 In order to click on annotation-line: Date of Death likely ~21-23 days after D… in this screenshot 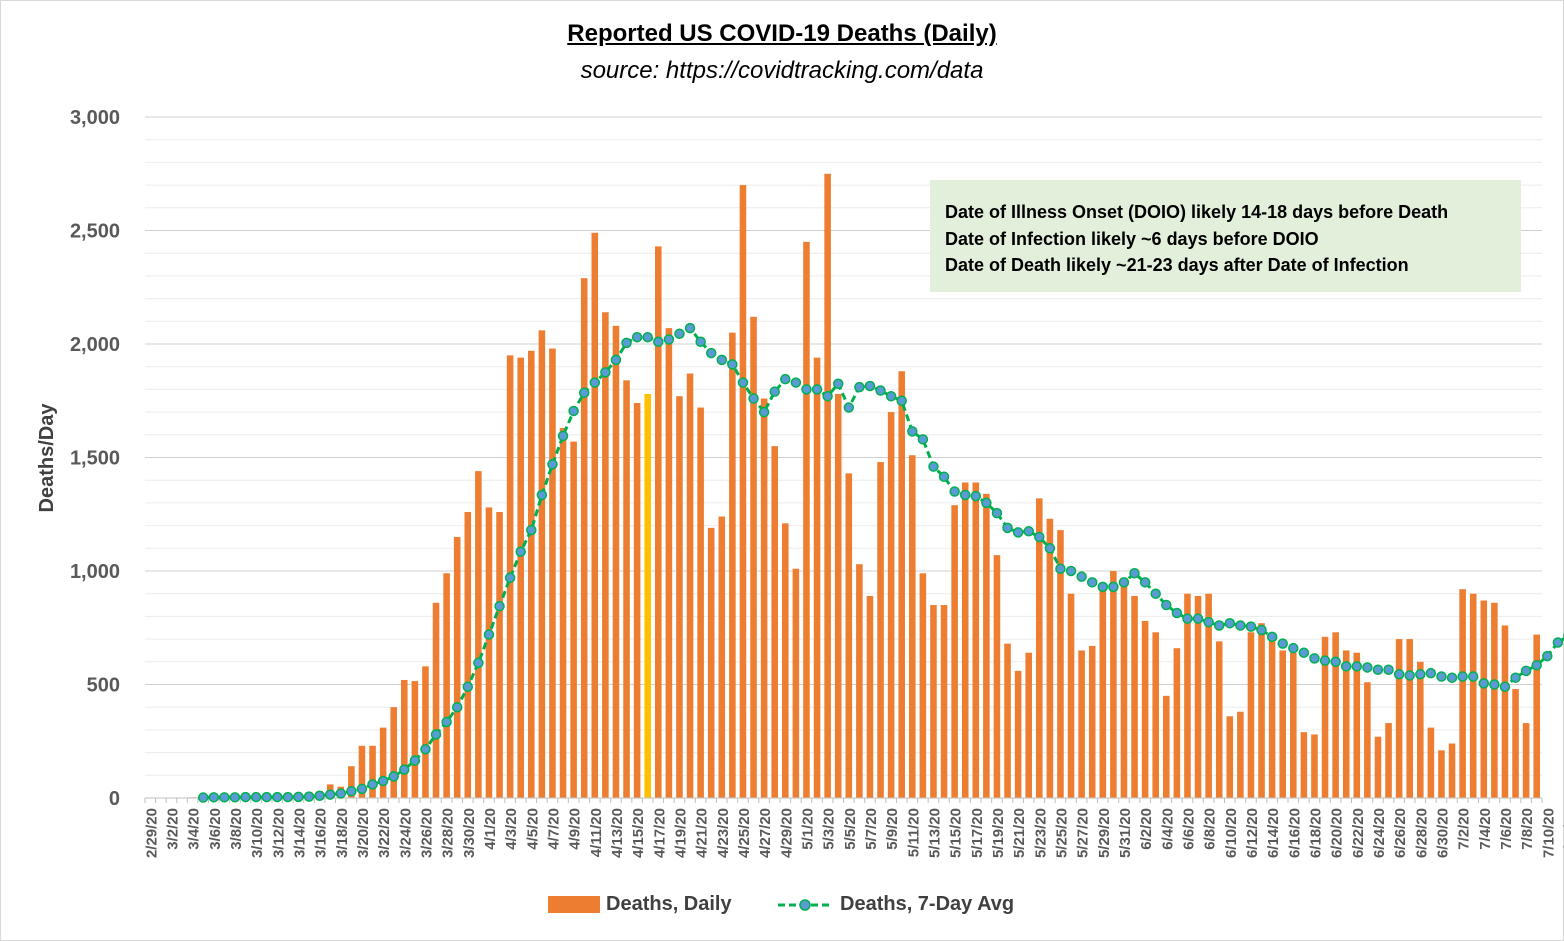, I will do `click(1177, 265)`.